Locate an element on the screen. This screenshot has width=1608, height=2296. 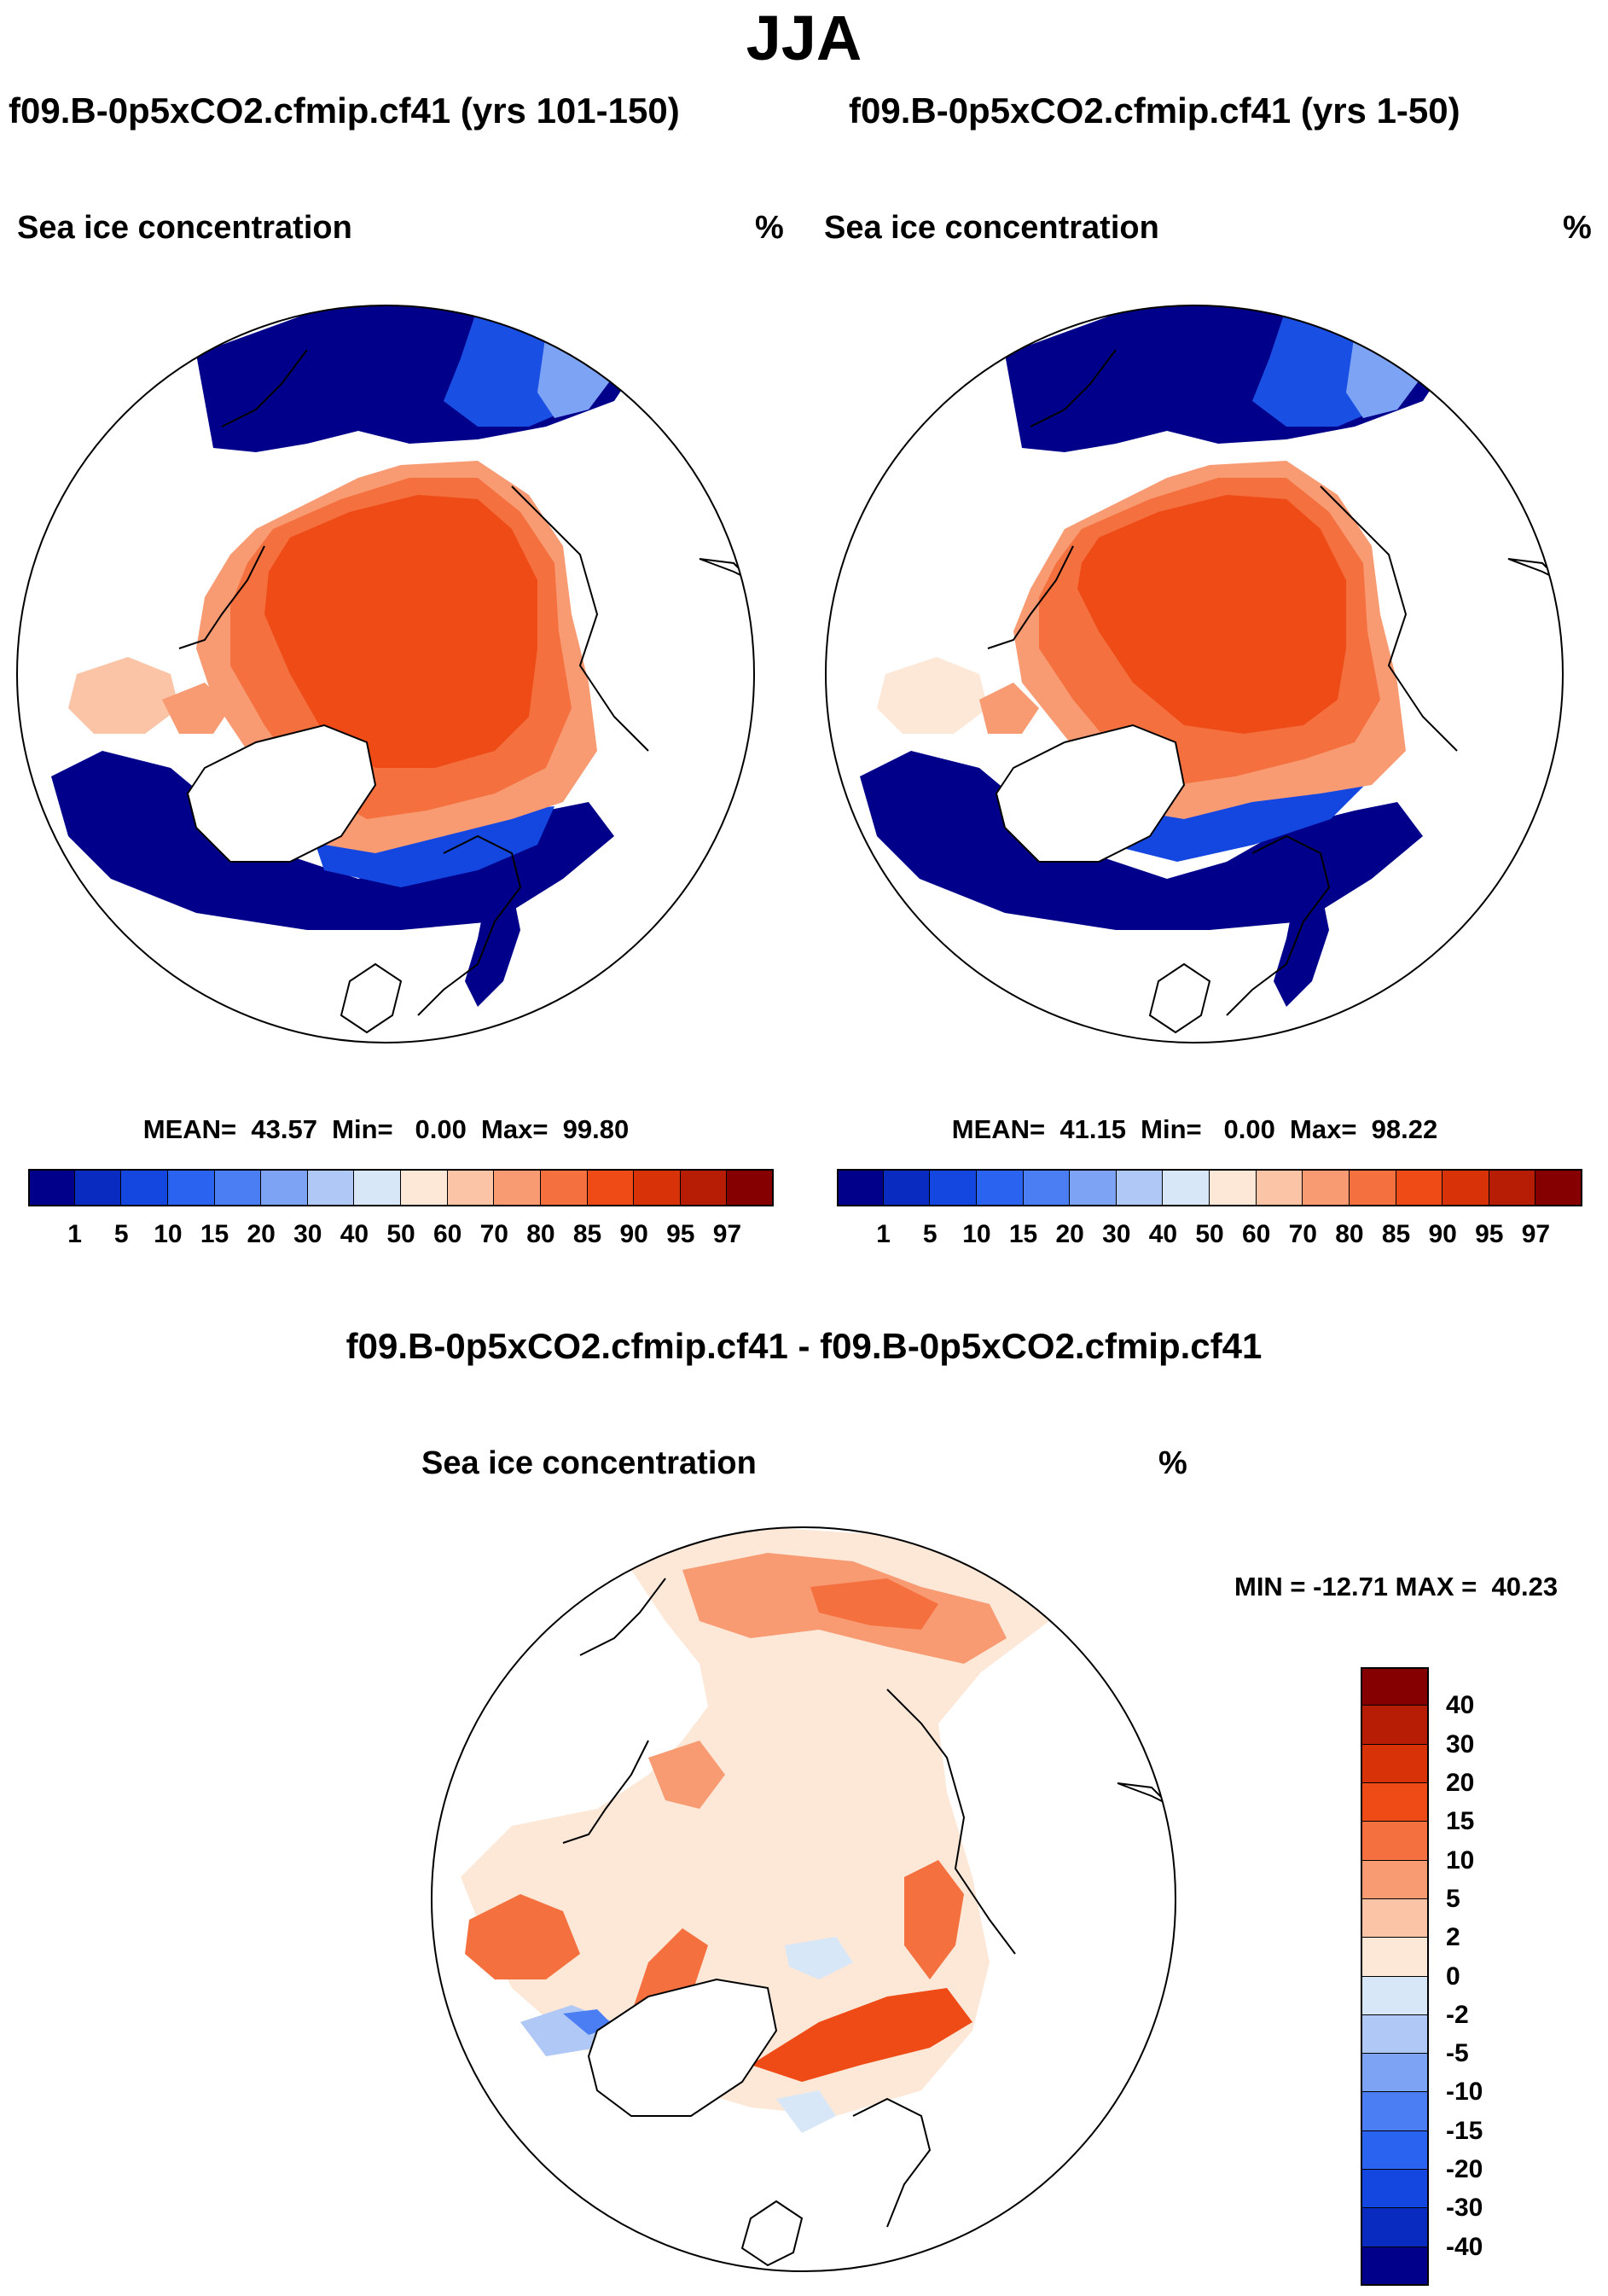
colorbar-right-tick-label: 15 is located at coordinates (1023, 1234).